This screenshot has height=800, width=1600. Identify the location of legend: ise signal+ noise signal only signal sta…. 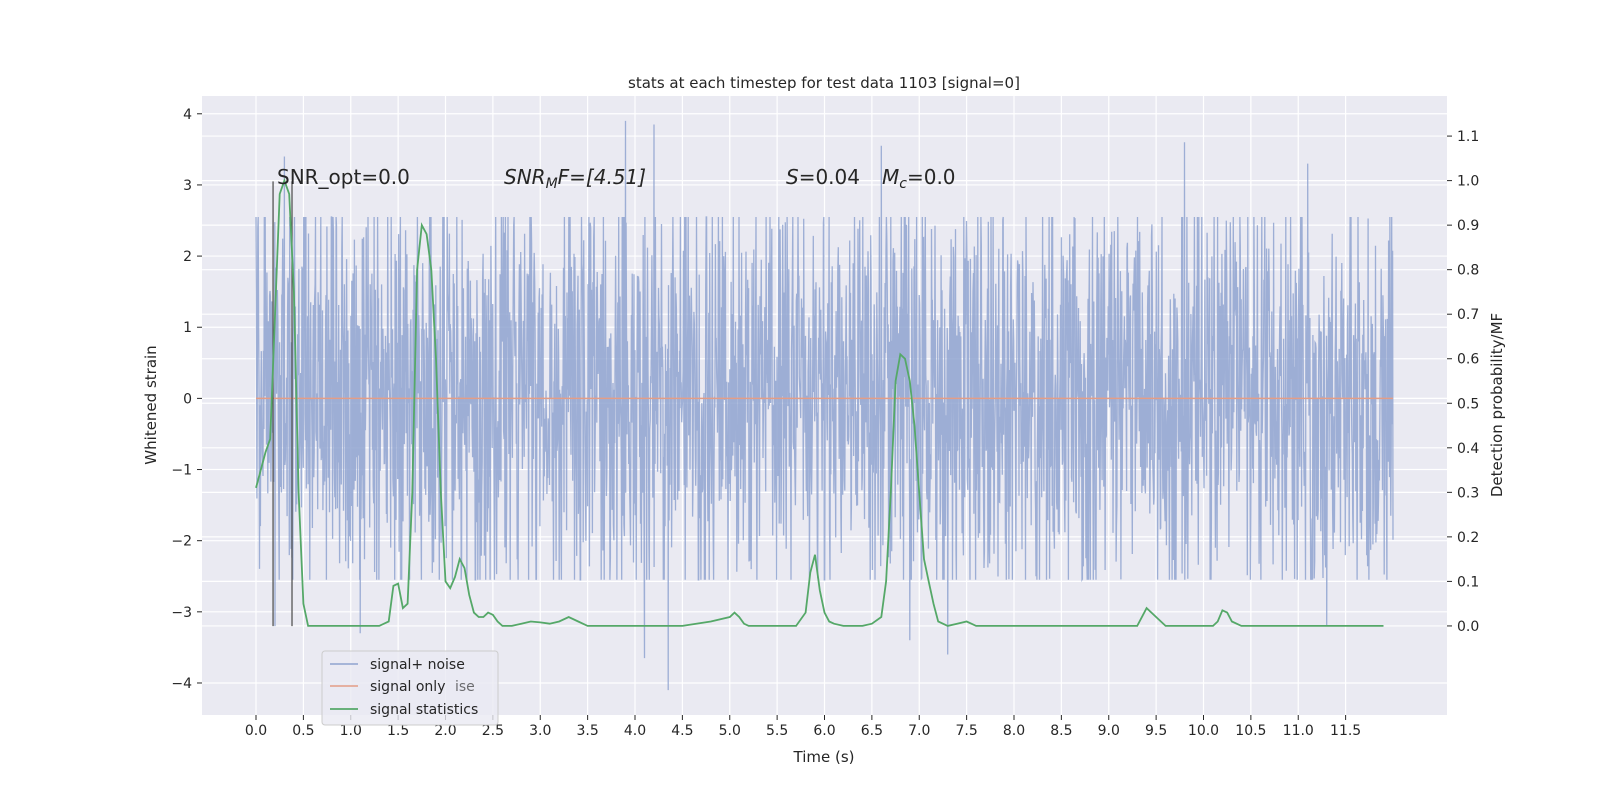
(410, 688).